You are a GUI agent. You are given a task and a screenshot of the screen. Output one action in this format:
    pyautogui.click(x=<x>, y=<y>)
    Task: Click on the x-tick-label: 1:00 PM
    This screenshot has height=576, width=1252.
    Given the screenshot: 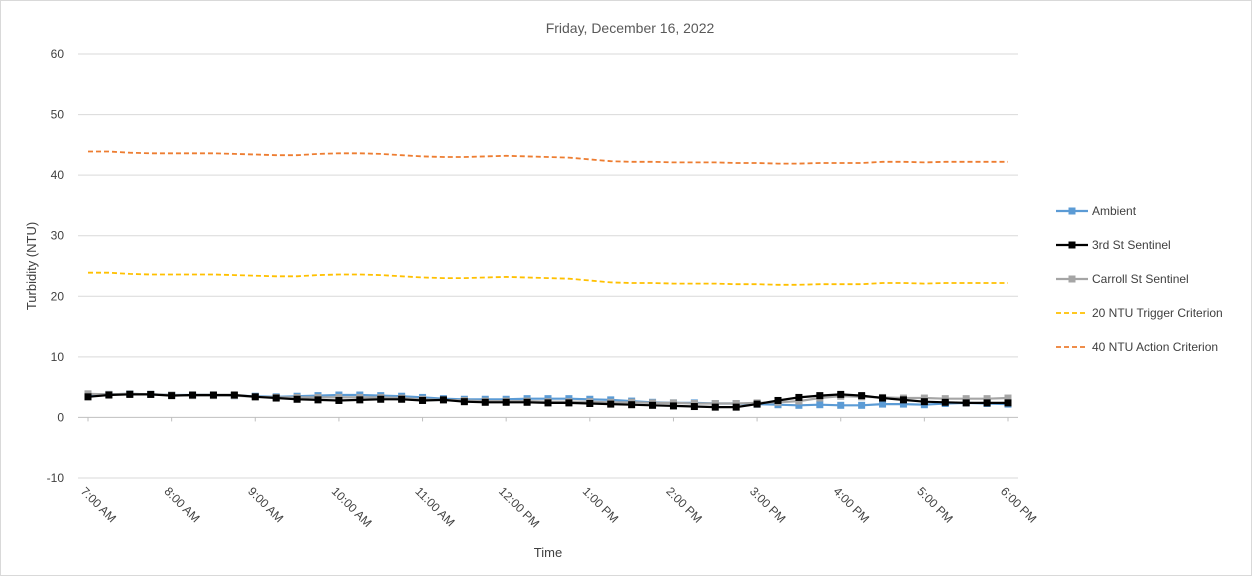 What is the action you would take?
    pyautogui.click(x=601, y=505)
    